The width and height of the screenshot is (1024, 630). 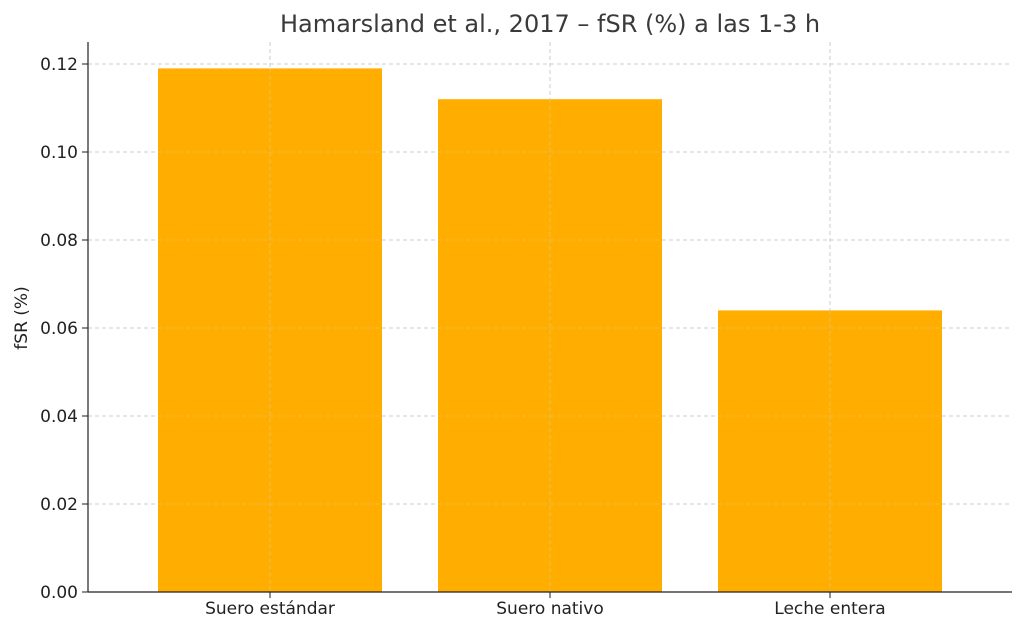 I want to click on y-tick-label: 0.06, so click(x=59, y=329).